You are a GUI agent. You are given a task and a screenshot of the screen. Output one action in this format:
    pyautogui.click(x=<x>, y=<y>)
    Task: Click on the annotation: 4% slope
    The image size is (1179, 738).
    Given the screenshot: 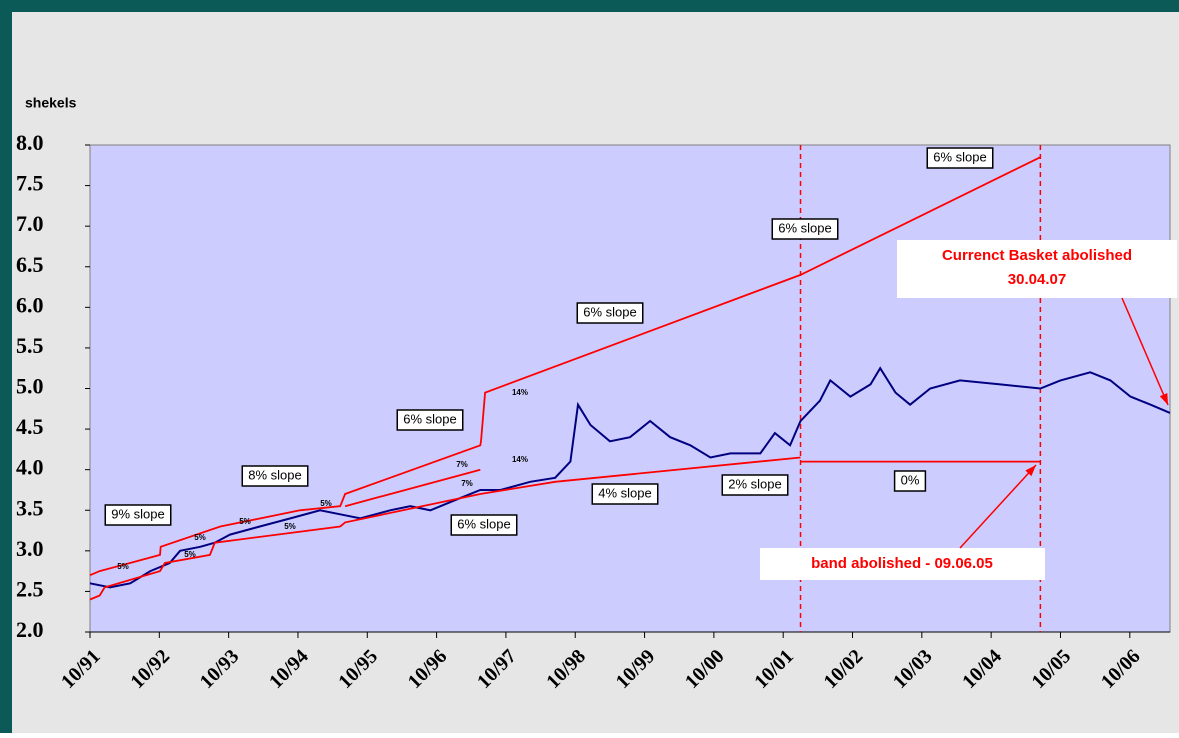 What is the action you would take?
    pyautogui.click(x=624, y=492)
    